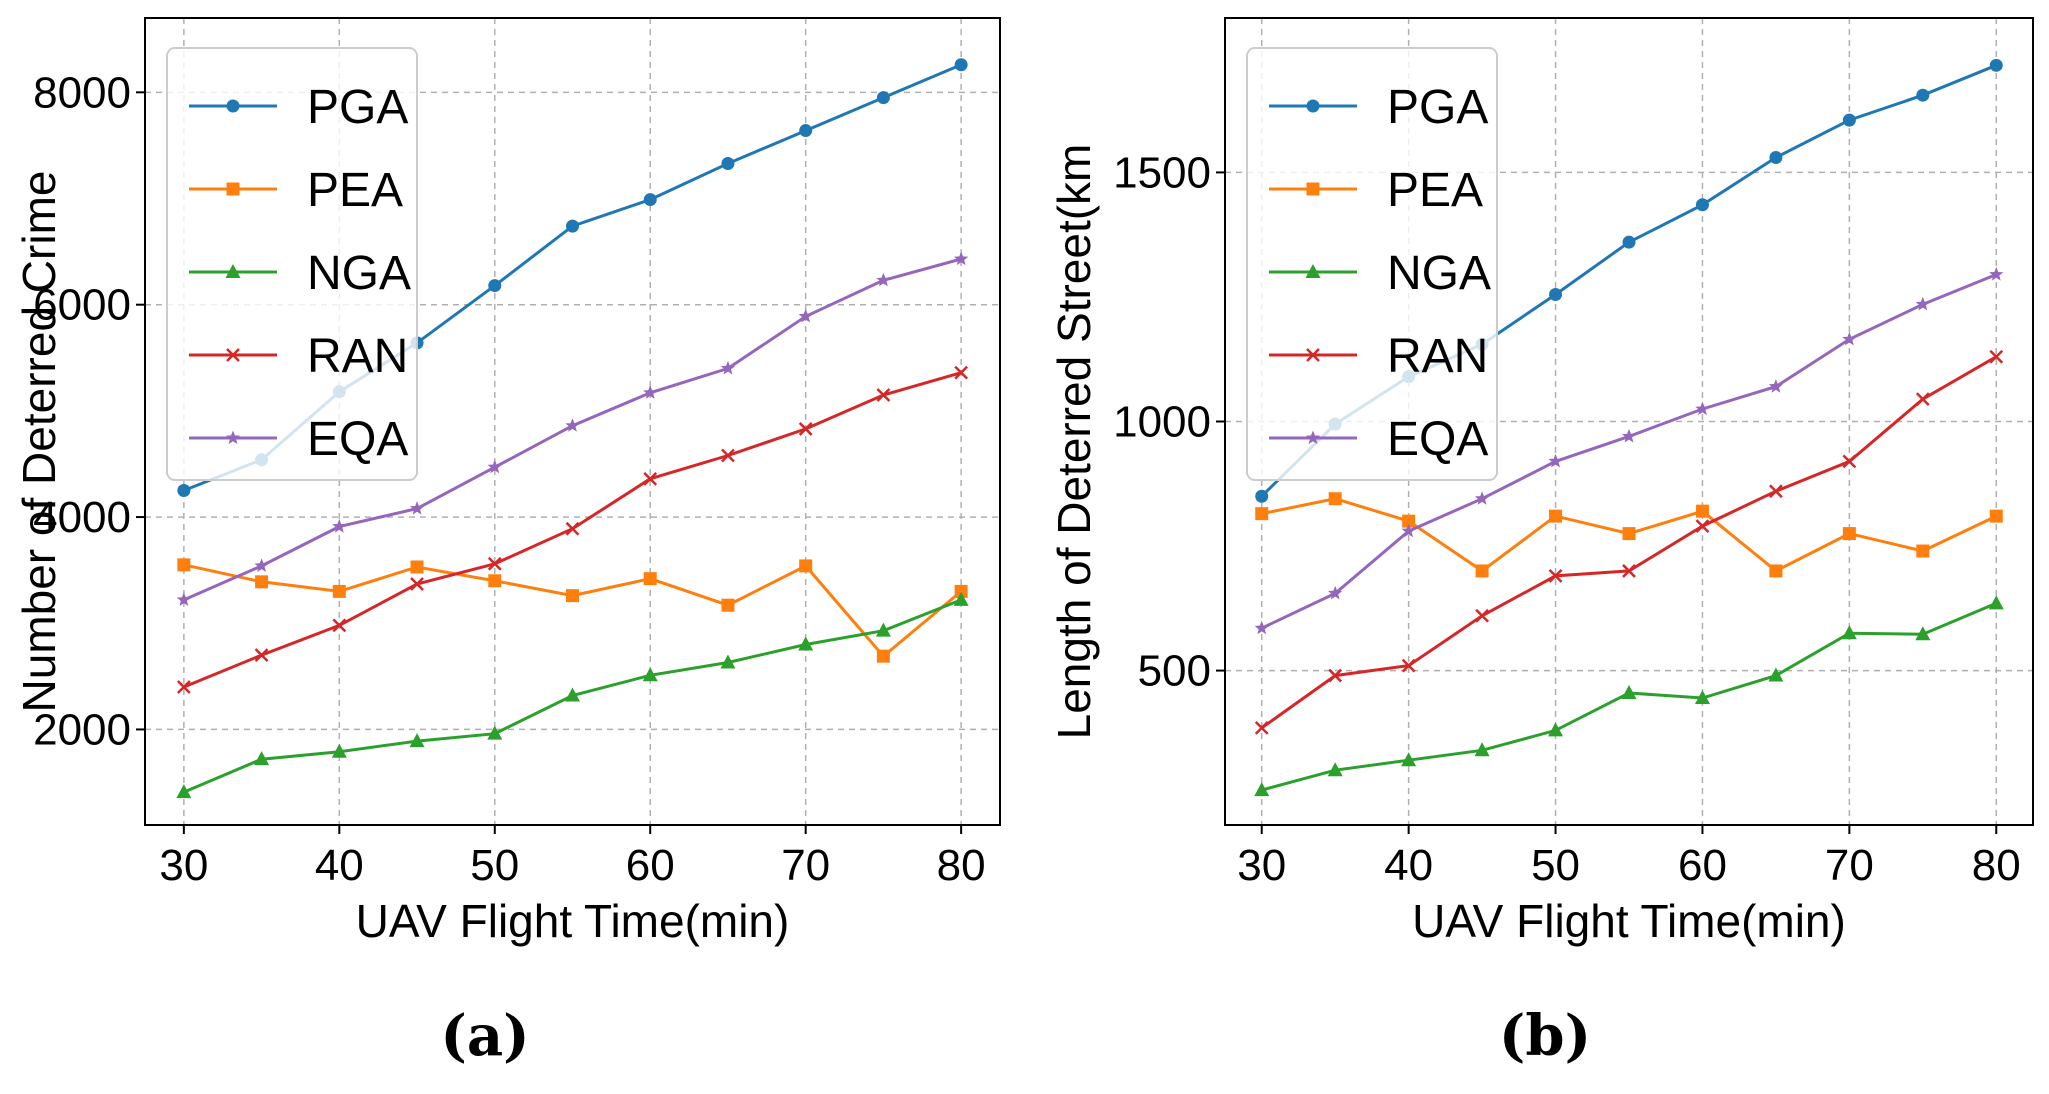 This screenshot has height=1094, width=2049. Describe the element at coordinates (82, 92) in the screenshot. I see `y-tick-label: 8000` at that location.